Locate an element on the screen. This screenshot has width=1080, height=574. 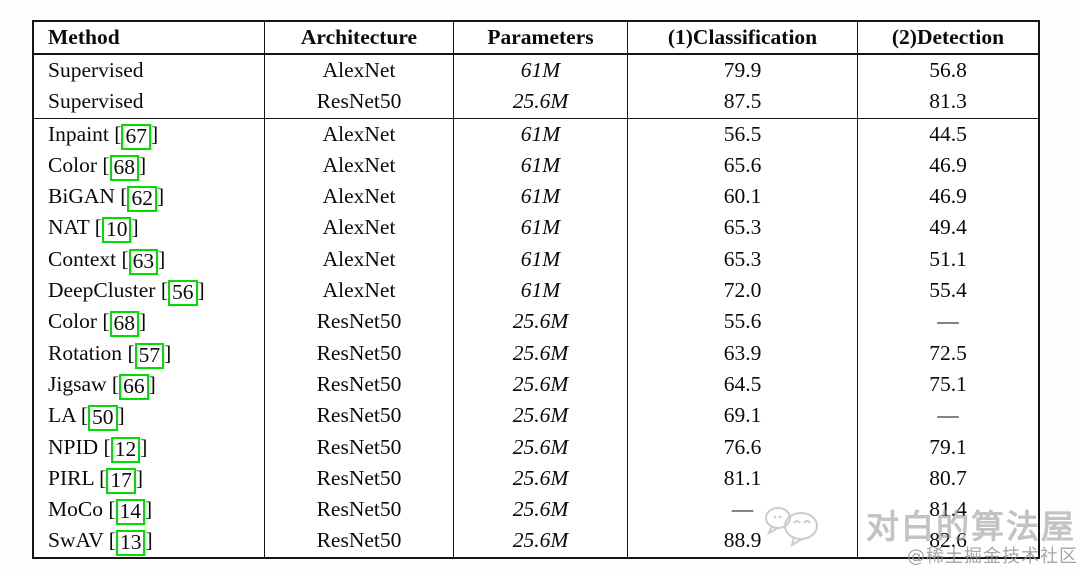
method-cell: NAT [10] is located at coordinates (149, 228).